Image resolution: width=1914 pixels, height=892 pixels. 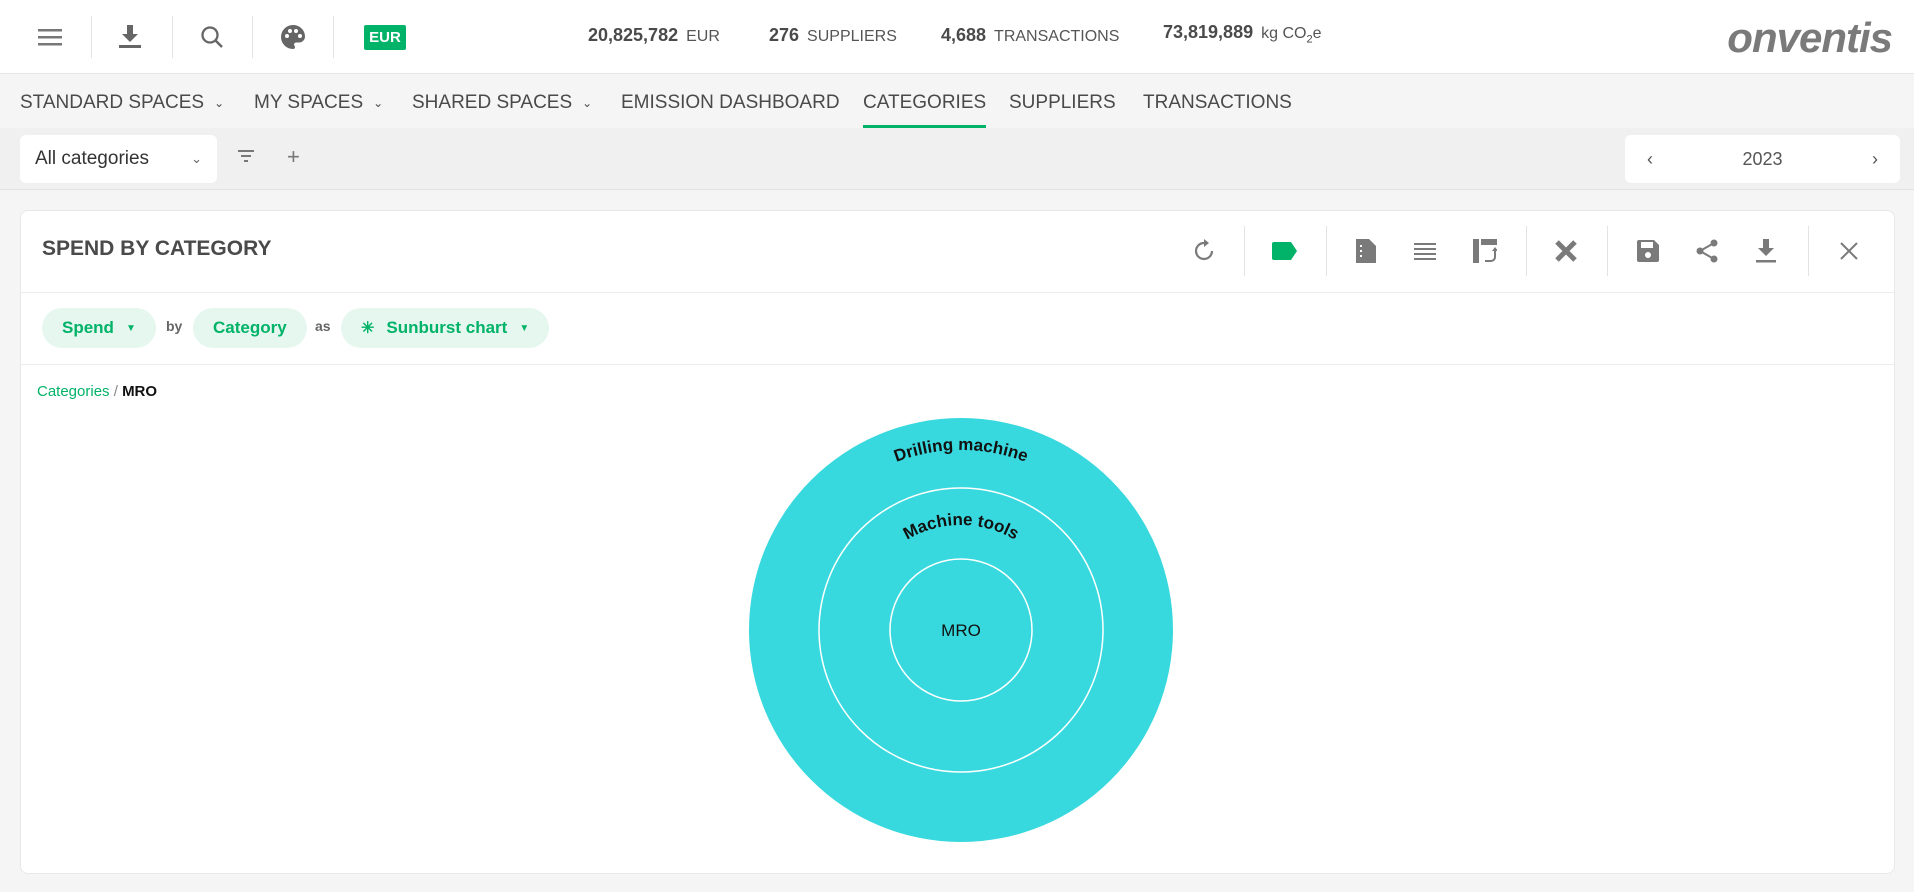 I want to click on year-selector: ‹ 2023 ›, so click(x=1762, y=159).